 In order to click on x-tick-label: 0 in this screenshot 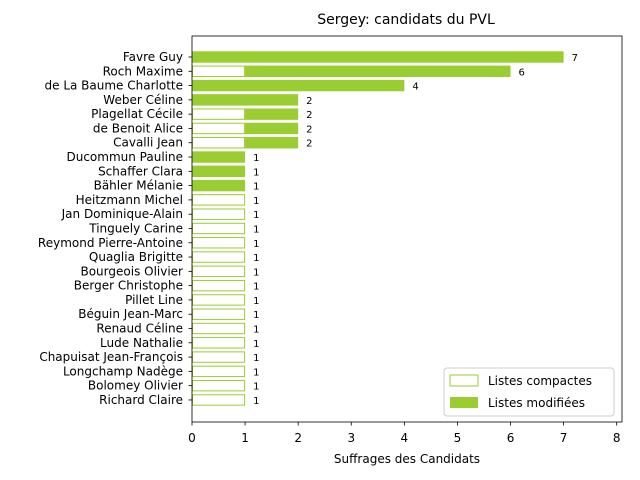, I will do `click(192, 438)`.